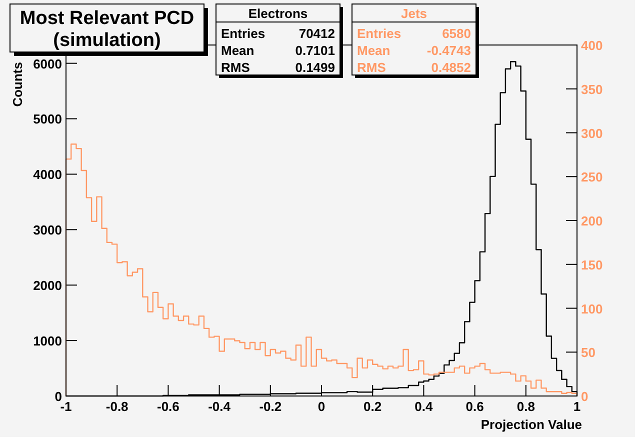 Image resolution: width=639 pixels, height=441 pixels. I want to click on text: Mean -0.4743, so click(414, 50).